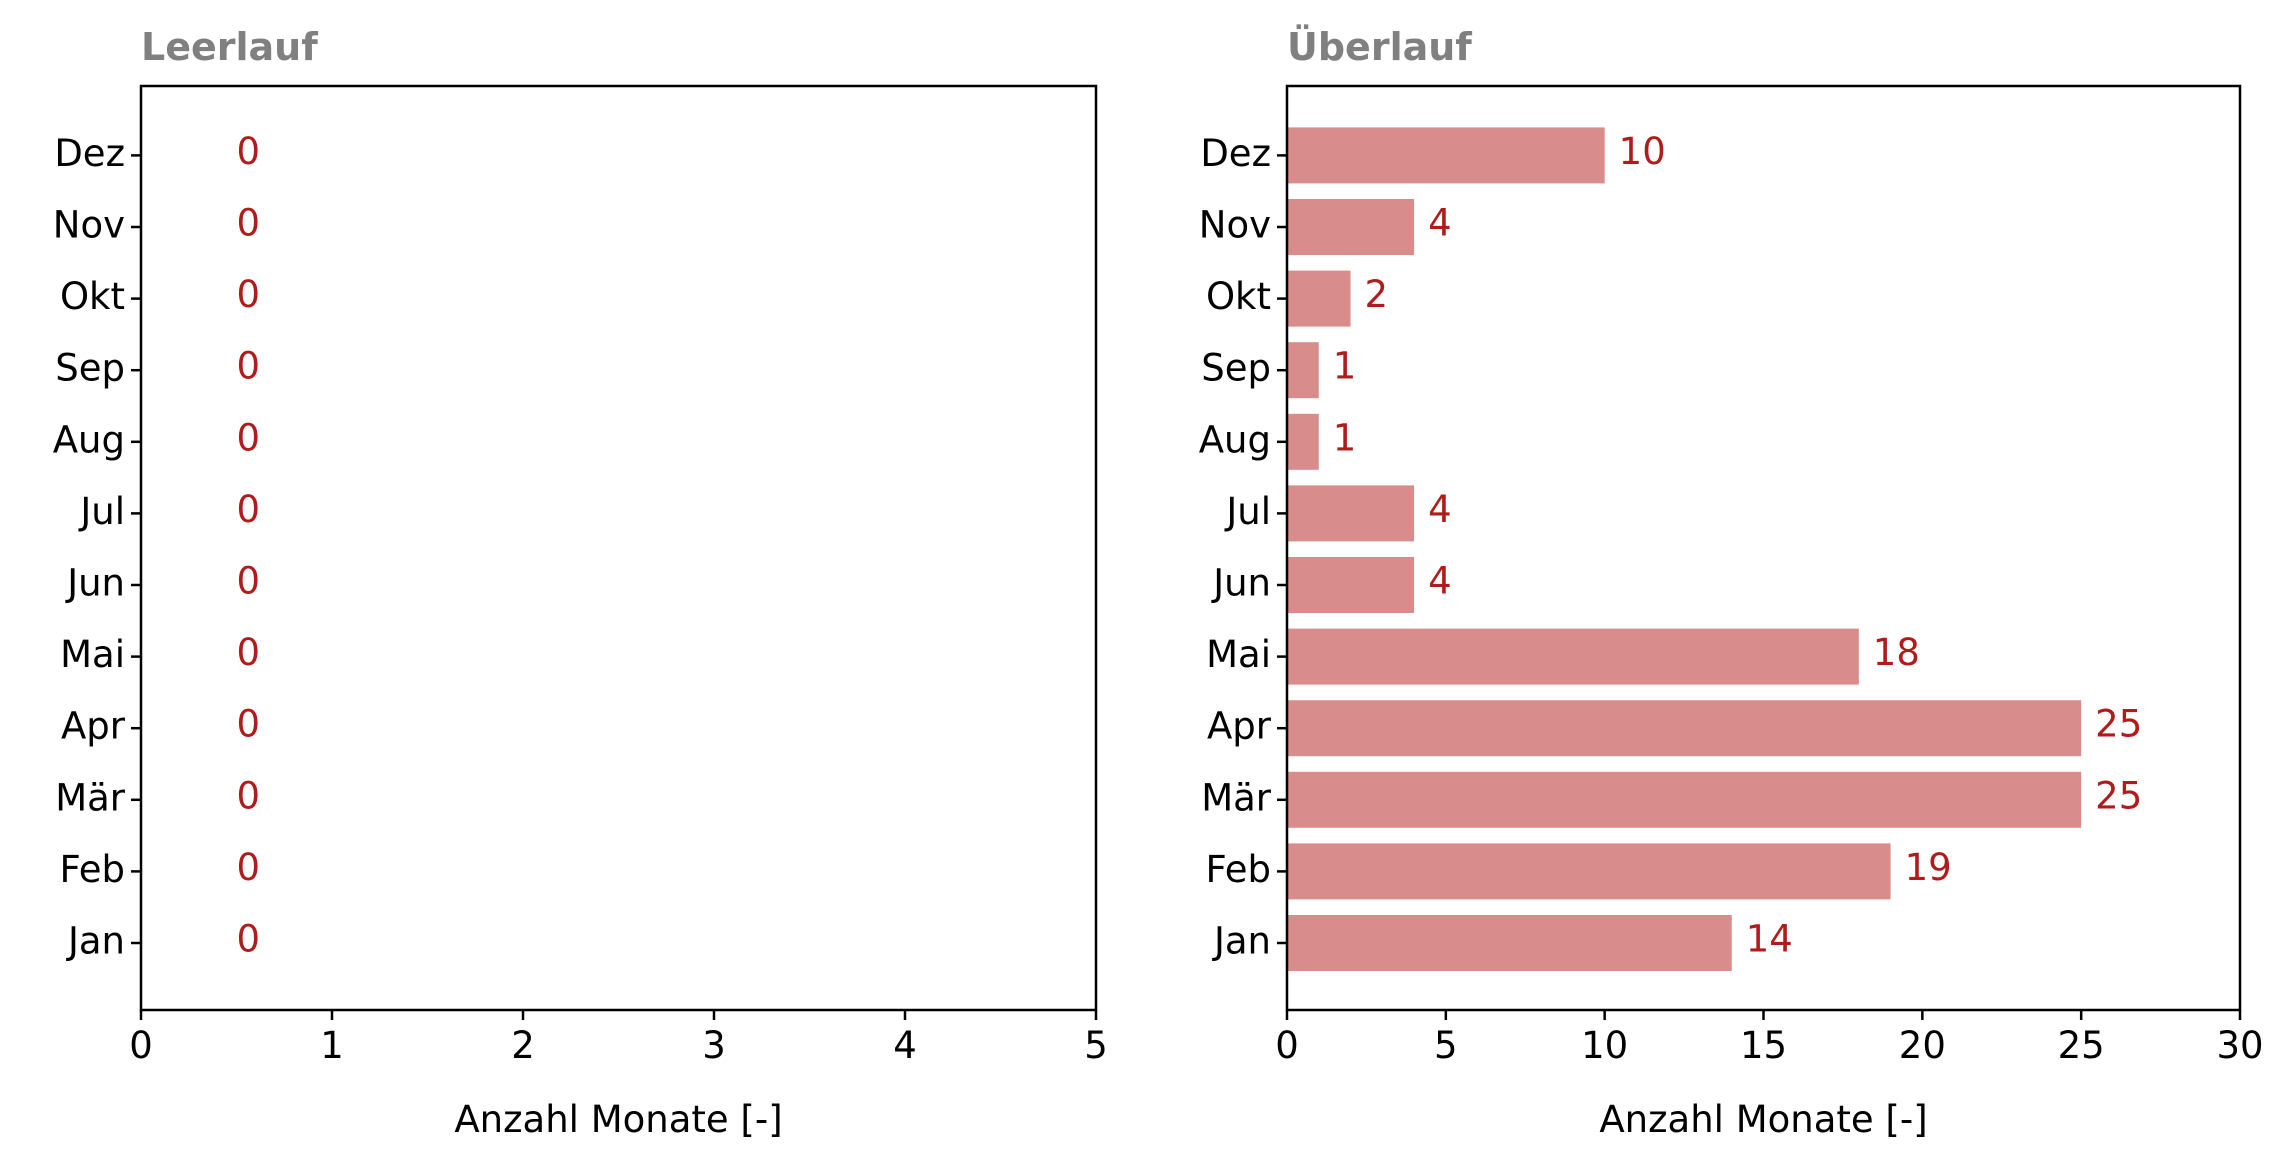 This screenshot has height=1165, width=2289. I want to click on x-tick-label: 4, so click(905, 1045).